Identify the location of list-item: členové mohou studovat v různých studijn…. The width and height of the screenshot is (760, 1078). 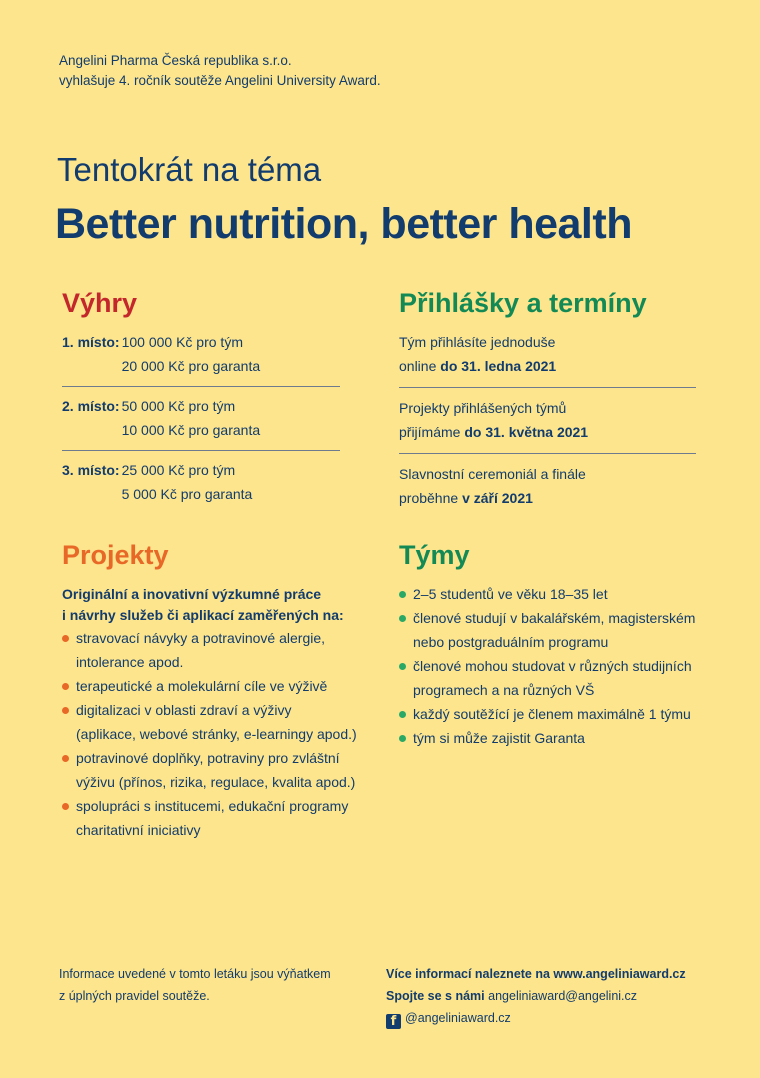
(559, 678).